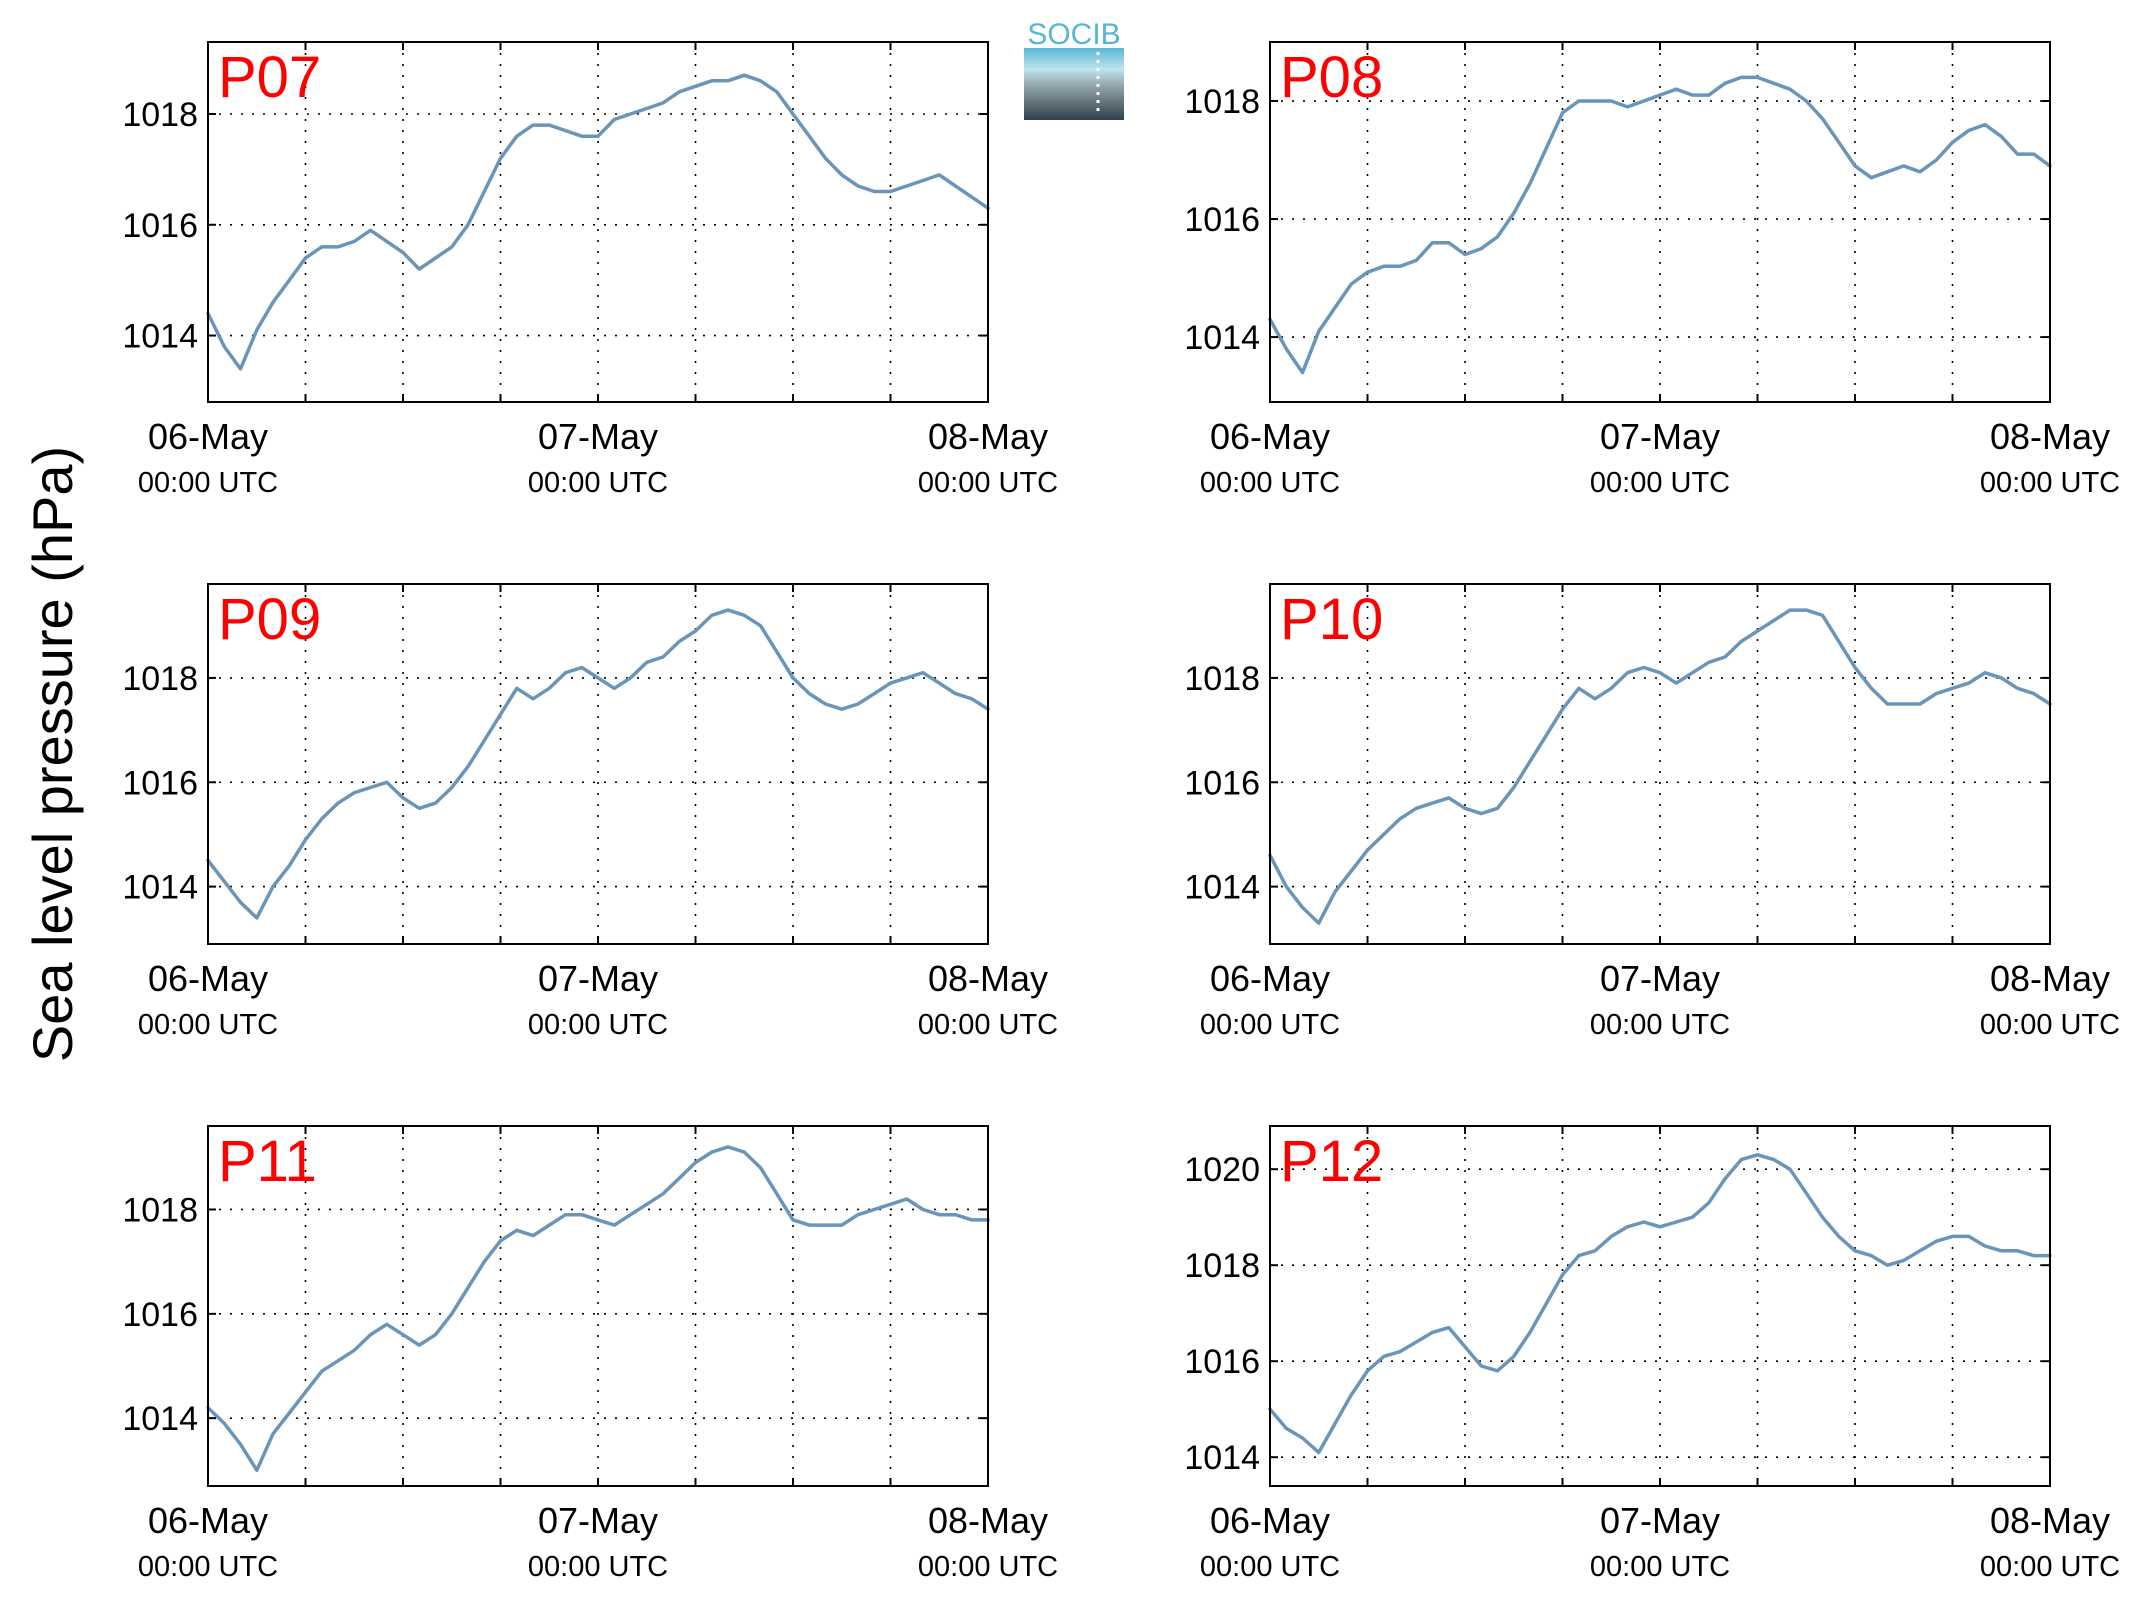  What do you see at coordinates (1331, 1161) in the screenshot?
I see `panel-label: P12` at bounding box center [1331, 1161].